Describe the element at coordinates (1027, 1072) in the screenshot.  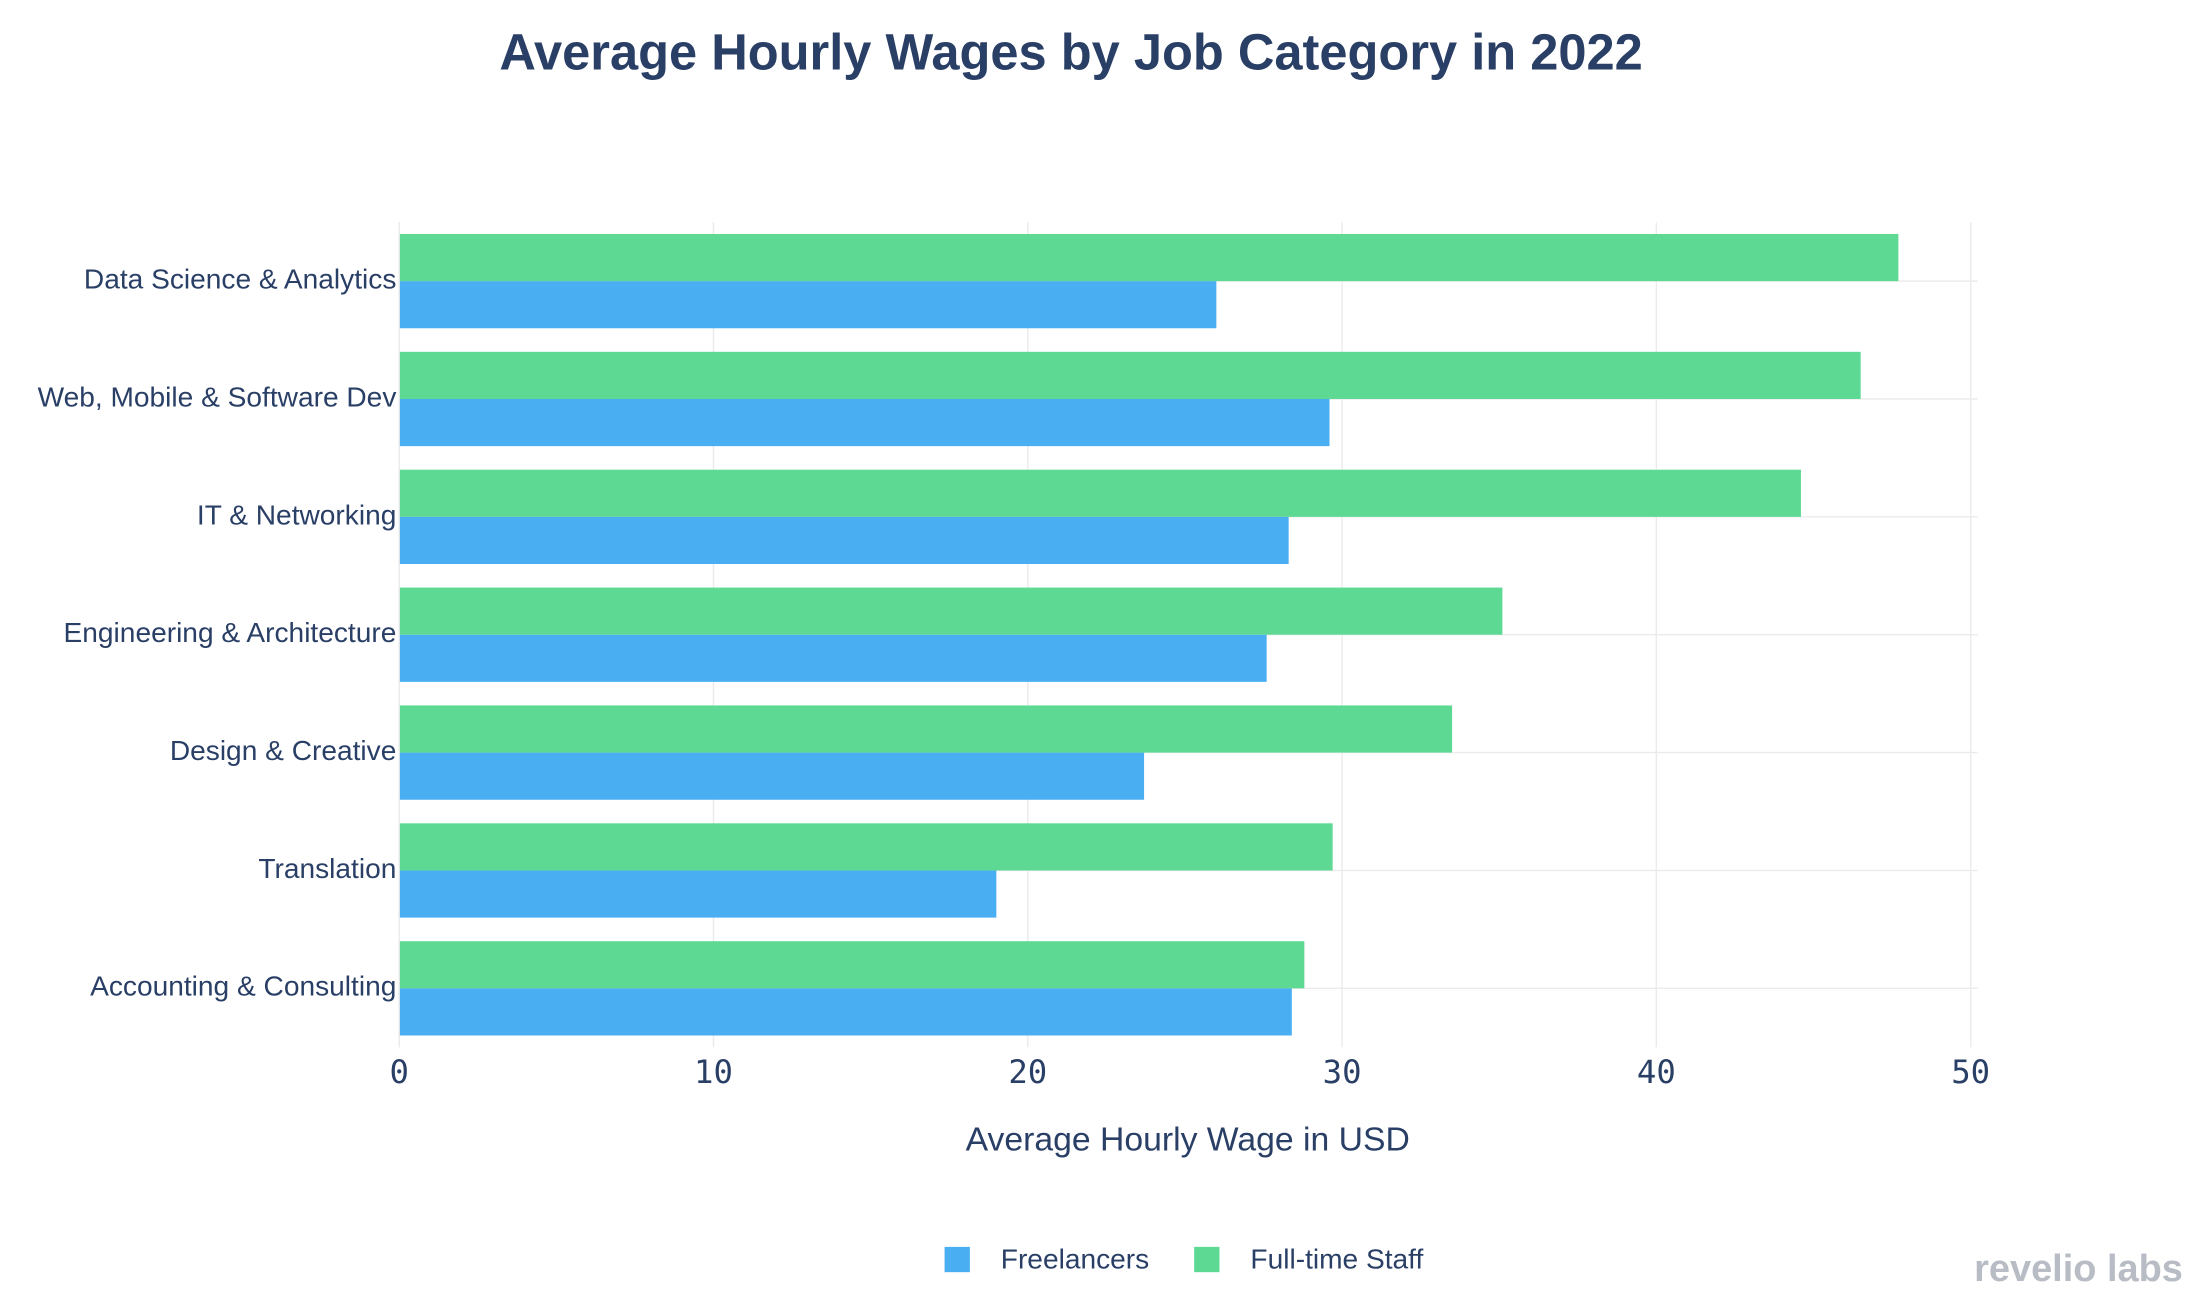
I see `x-tick-label: 20` at that location.